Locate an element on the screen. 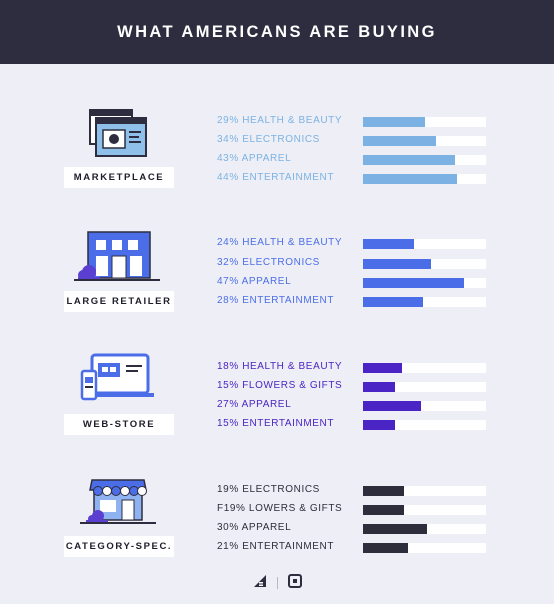 Image resolution: width=554 pixels, height=604 pixels. bar-row: 28% ENTERTAINMENT is located at coordinates (277, 301).